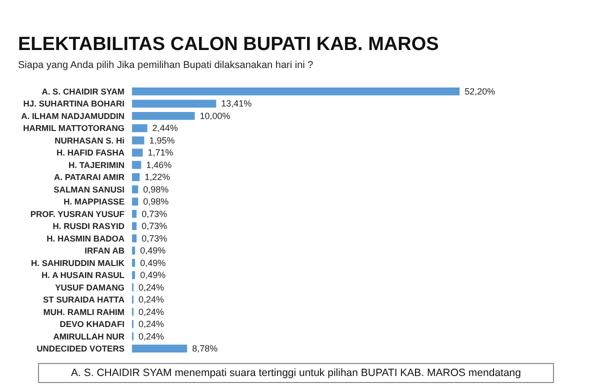  Describe the element at coordinates (480, 91) in the screenshot. I see `data-label: 52,20%` at that location.